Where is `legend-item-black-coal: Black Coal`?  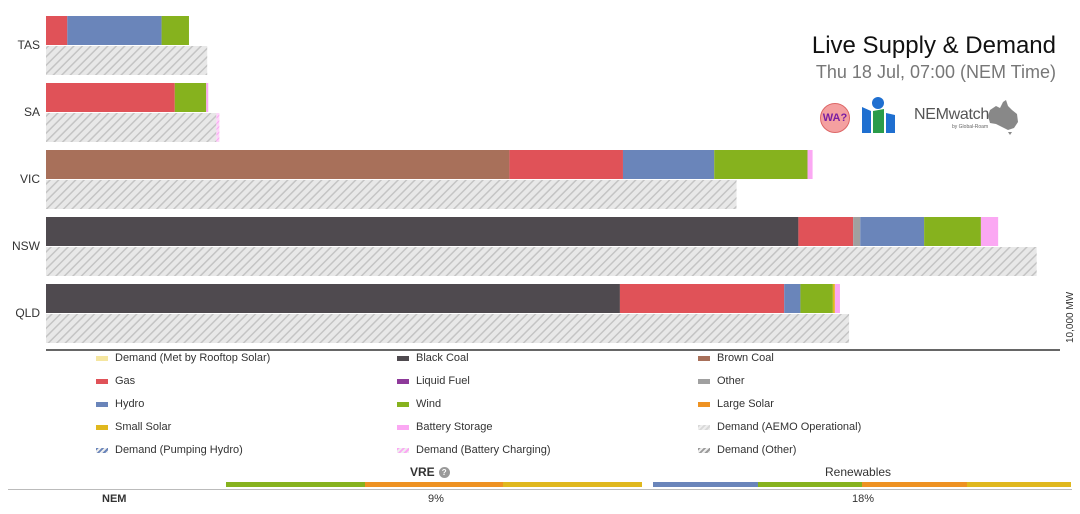
legend-item-black-coal: Black Coal is located at coordinates (433, 358).